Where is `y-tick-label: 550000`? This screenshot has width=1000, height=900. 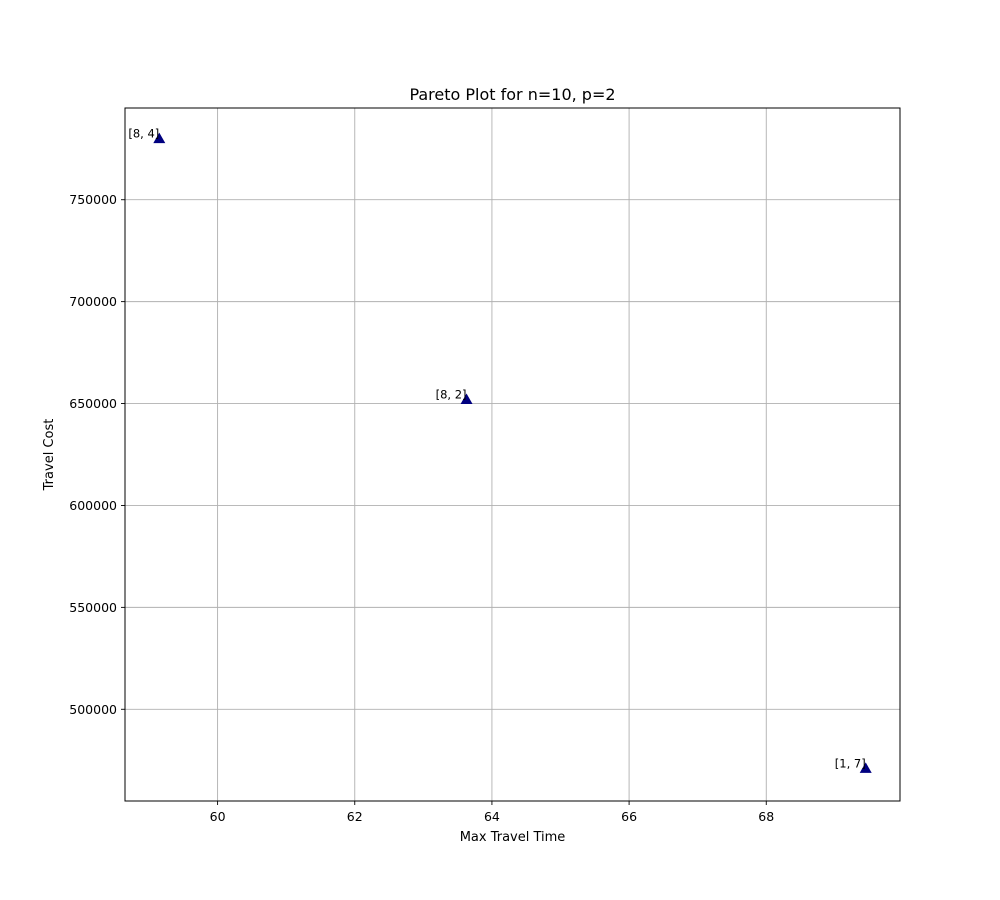
y-tick-label: 550000 is located at coordinates (93, 607).